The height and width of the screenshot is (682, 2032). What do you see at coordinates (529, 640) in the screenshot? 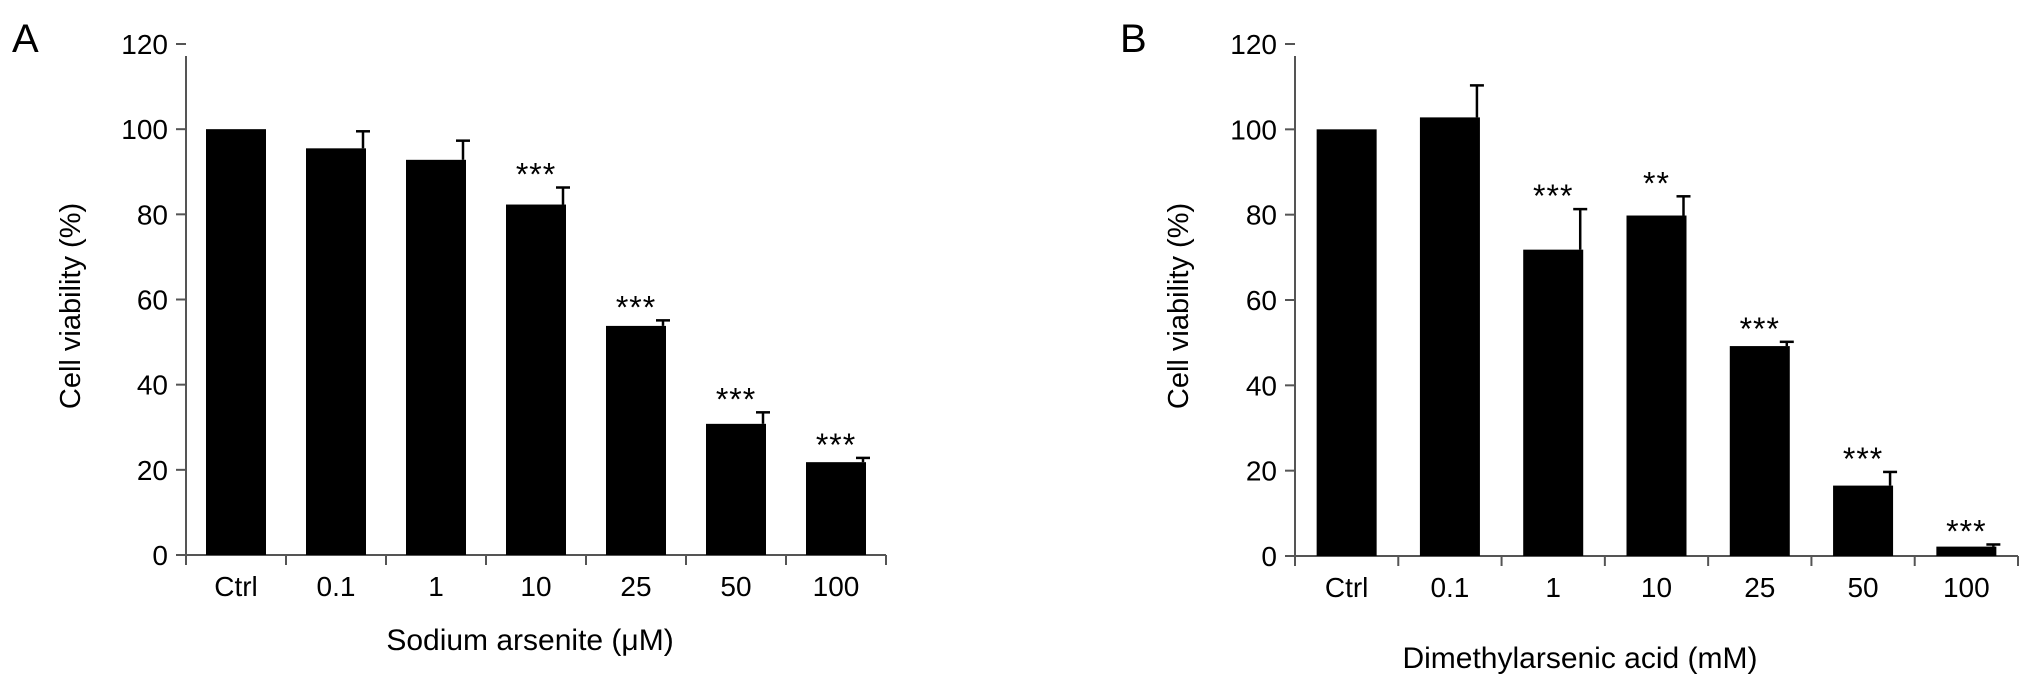
I see `x-axis-label: Sodium arsenite (μM)` at bounding box center [529, 640].